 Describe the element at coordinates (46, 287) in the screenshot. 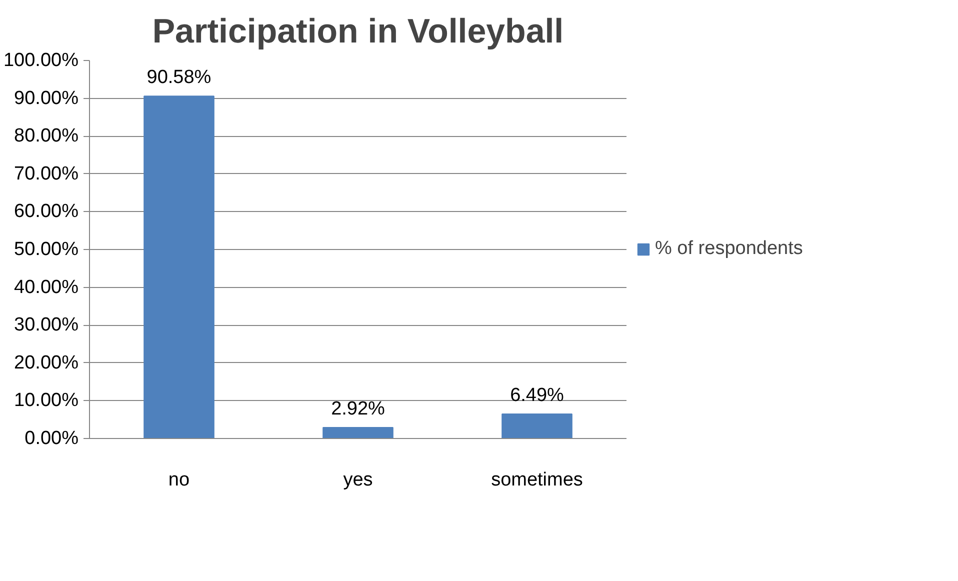

I see `y-tick-label: 40.00%` at that location.